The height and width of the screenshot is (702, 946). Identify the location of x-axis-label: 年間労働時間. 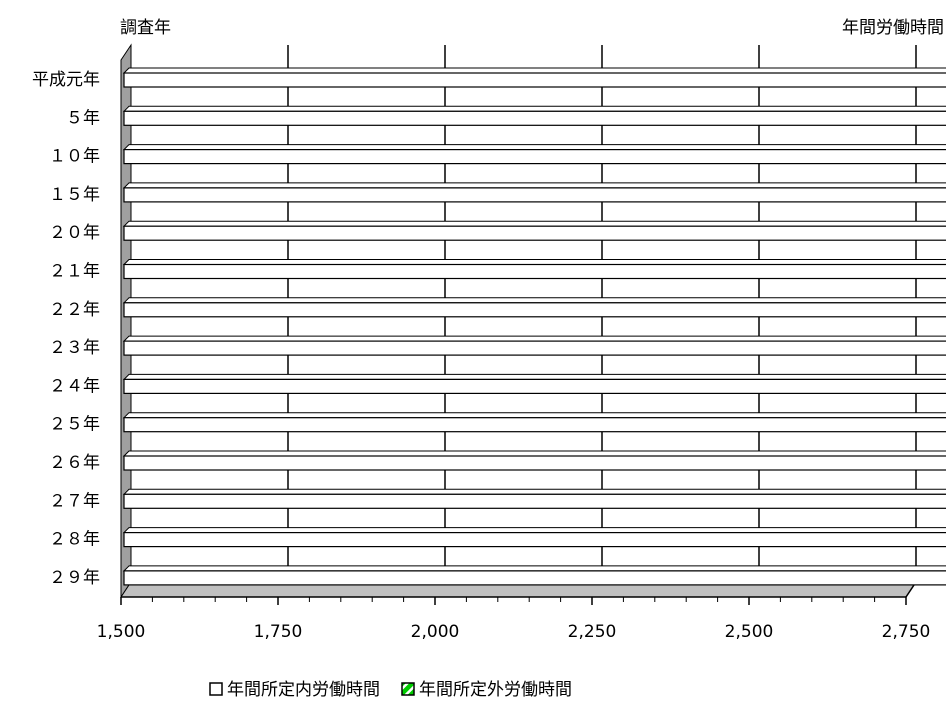
(893, 28).